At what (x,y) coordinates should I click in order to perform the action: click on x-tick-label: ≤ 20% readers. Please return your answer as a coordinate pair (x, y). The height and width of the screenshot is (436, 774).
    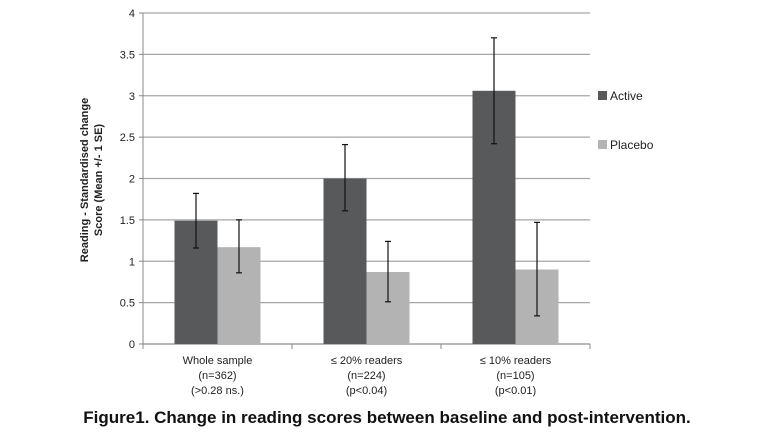
    Looking at the image, I should click on (367, 361).